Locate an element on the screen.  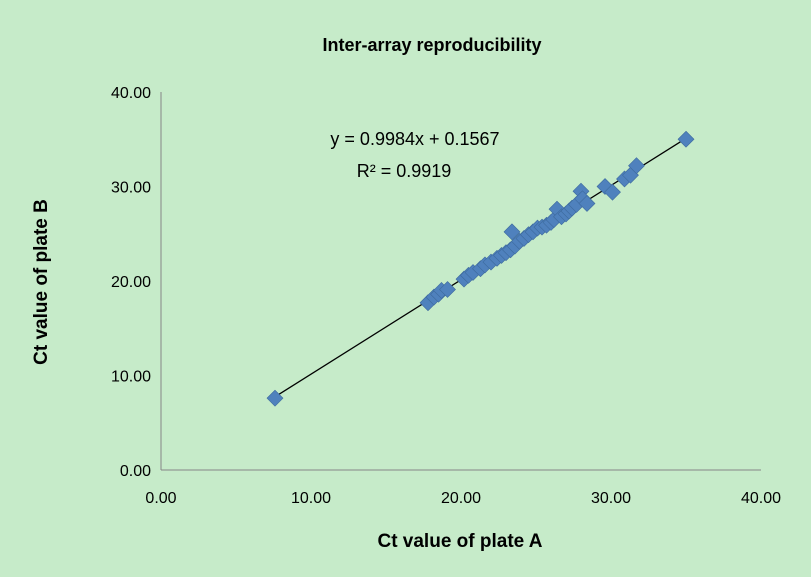
y-tick-label: 20.00 is located at coordinates (131, 282).